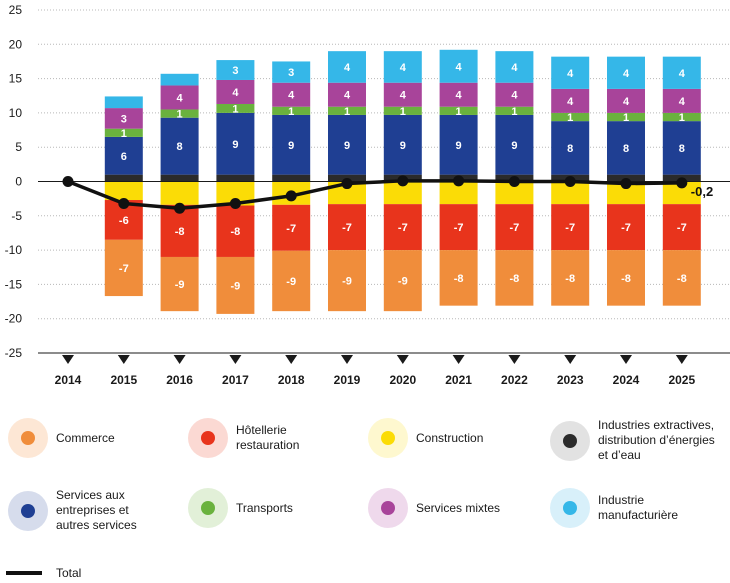  What do you see at coordinates (243, 438) in the screenshot?
I see `legend-item-hotellerie: Hôtellerie restauration` at bounding box center [243, 438].